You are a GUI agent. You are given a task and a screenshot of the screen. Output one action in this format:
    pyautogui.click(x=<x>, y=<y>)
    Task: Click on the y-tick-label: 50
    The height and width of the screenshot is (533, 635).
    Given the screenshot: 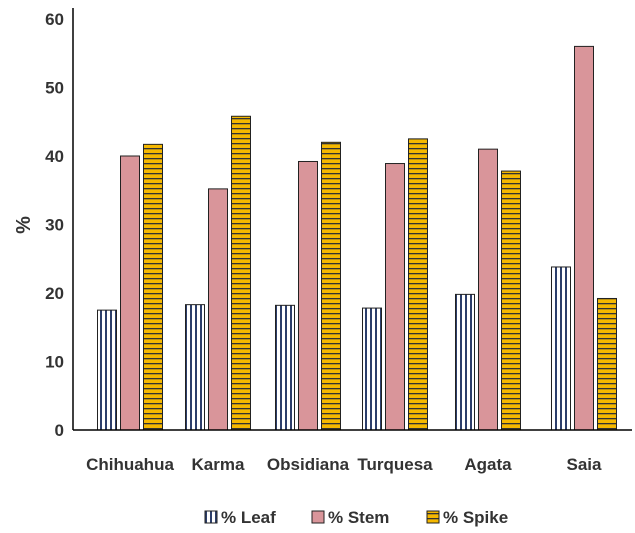 What is the action you would take?
    pyautogui.click(x=54, y=88)
    